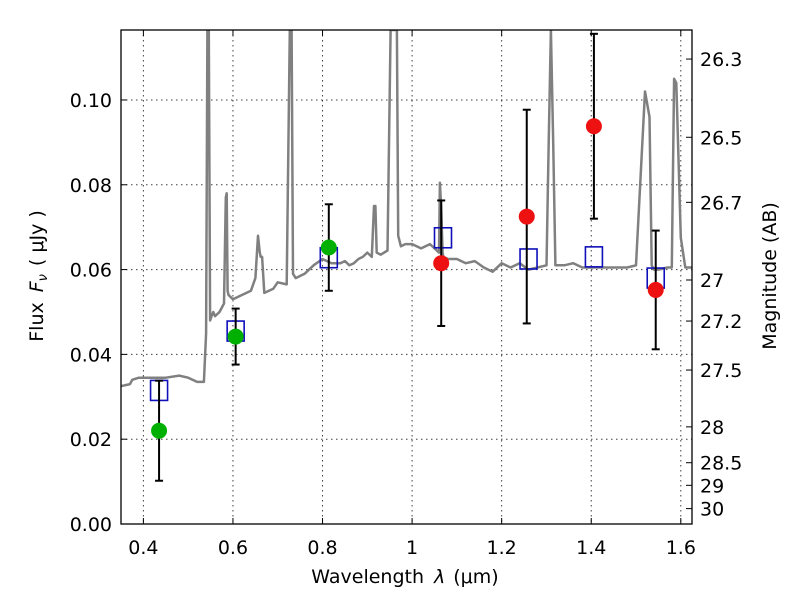  Describe the element at coordinates (38, 276) in the screenshot. I see `y-axis-title: FluxFν( μJy )` at that location.